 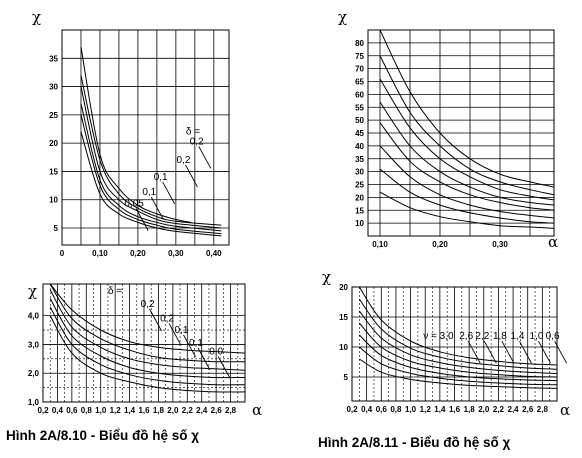 I want to click on y-tick-label: 40, so click(x=359, y=146).